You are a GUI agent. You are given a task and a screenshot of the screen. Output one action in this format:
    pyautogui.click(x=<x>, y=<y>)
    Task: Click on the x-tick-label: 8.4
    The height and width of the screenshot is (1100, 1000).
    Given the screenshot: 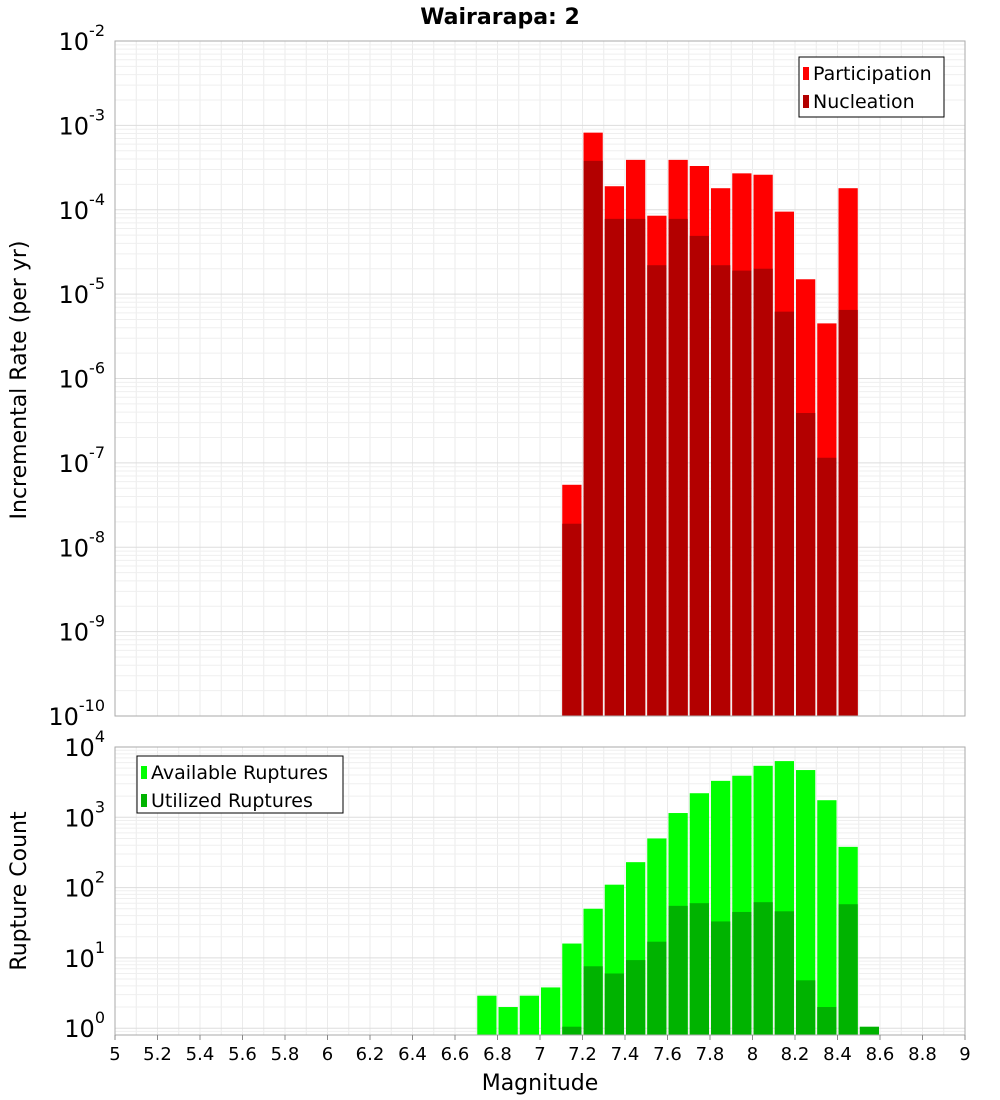 What is the action you would take?
    pyautogui.click(x=837, y=1054)
    